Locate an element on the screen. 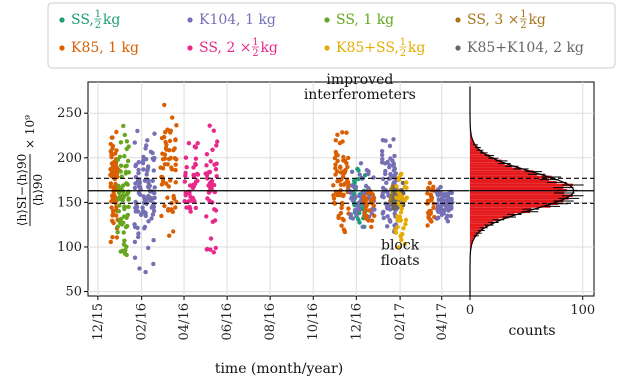  histogram-reference-lines is located at coordinates (532, 190).